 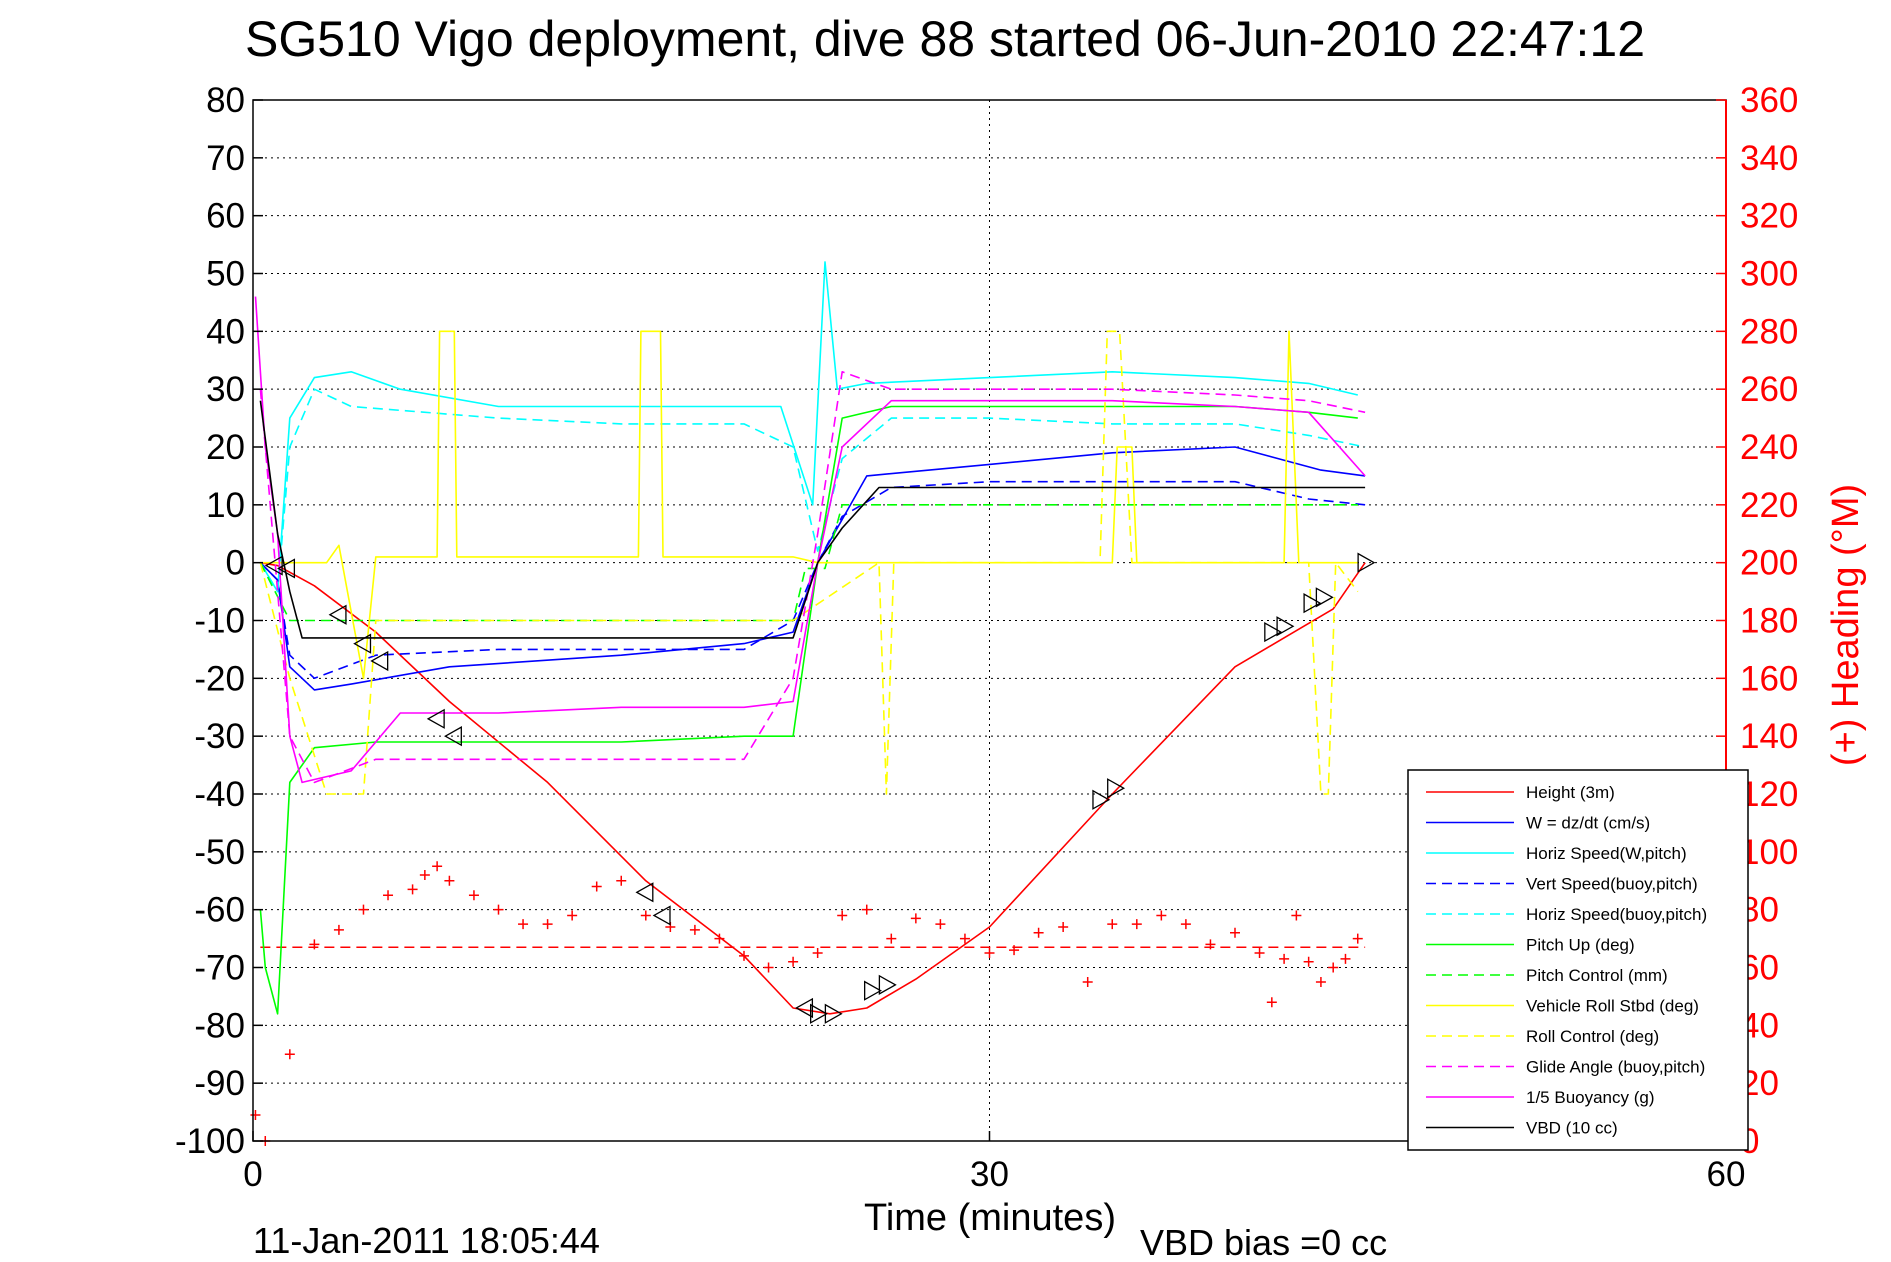 I want to click on y-tick-label: 70, so click(x=225, y=158).